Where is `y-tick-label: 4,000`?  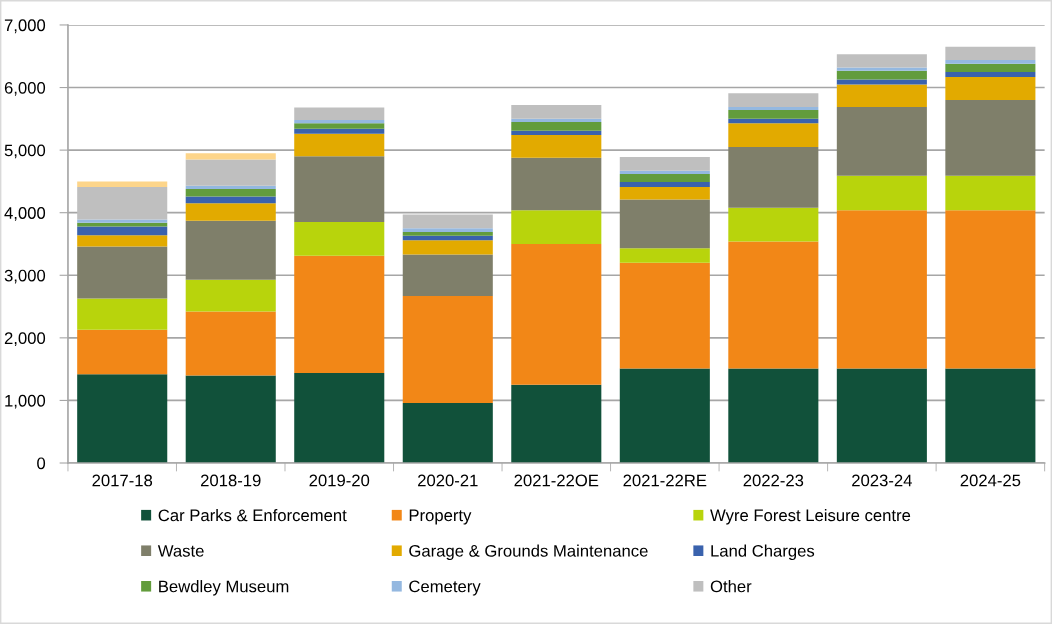 y-tick-label: 4,000 is located at coordinates (25, 214).